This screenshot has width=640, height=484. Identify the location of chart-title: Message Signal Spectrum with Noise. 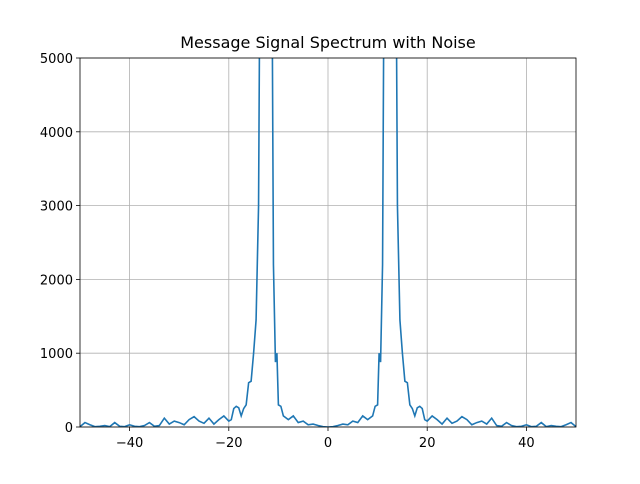
(327, 42).